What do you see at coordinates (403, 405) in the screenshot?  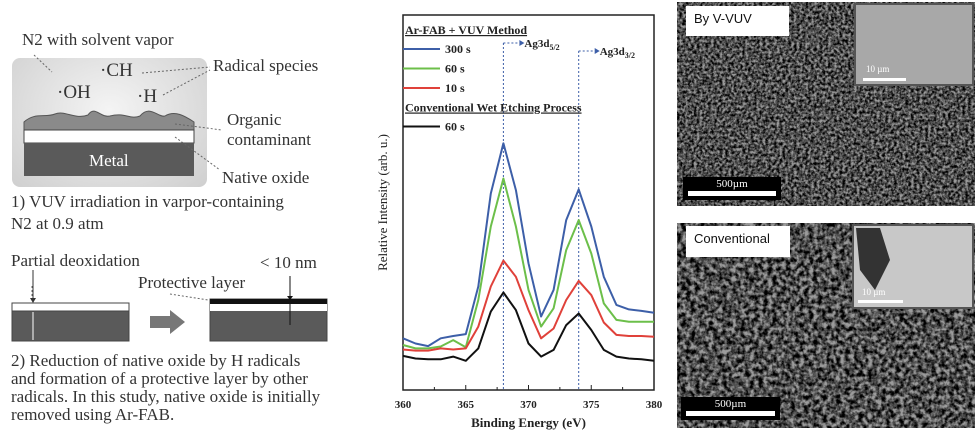 I see `x-tick-label: 360` at bounding box center [403, 405].